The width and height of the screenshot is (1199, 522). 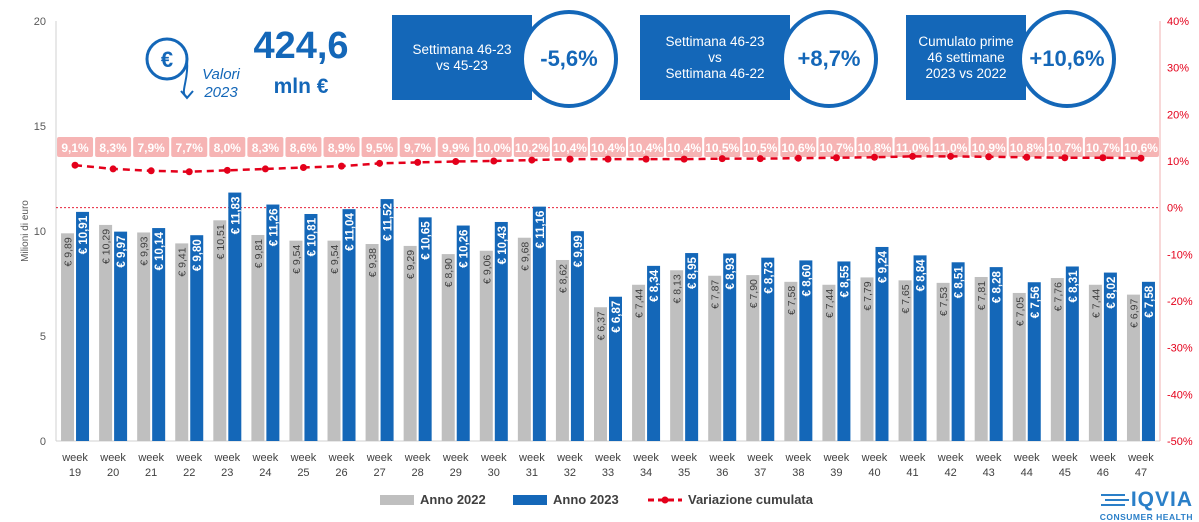 What do you see at coordinates (1180, 349) in the screenshot?
I see `y2-tick-label: -30%` at bounding box center [1180, 349].